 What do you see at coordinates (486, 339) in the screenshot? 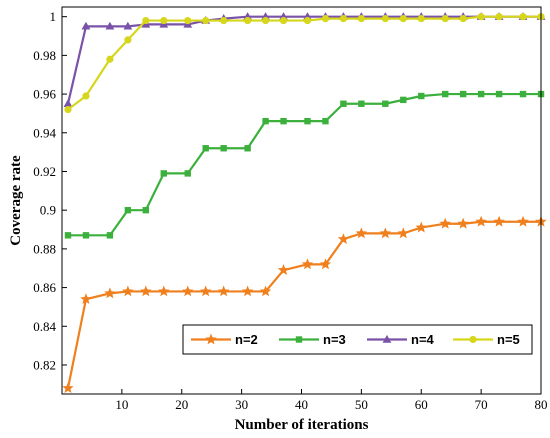
I see `legend-item: n=5` at bounding box center [486, 339].